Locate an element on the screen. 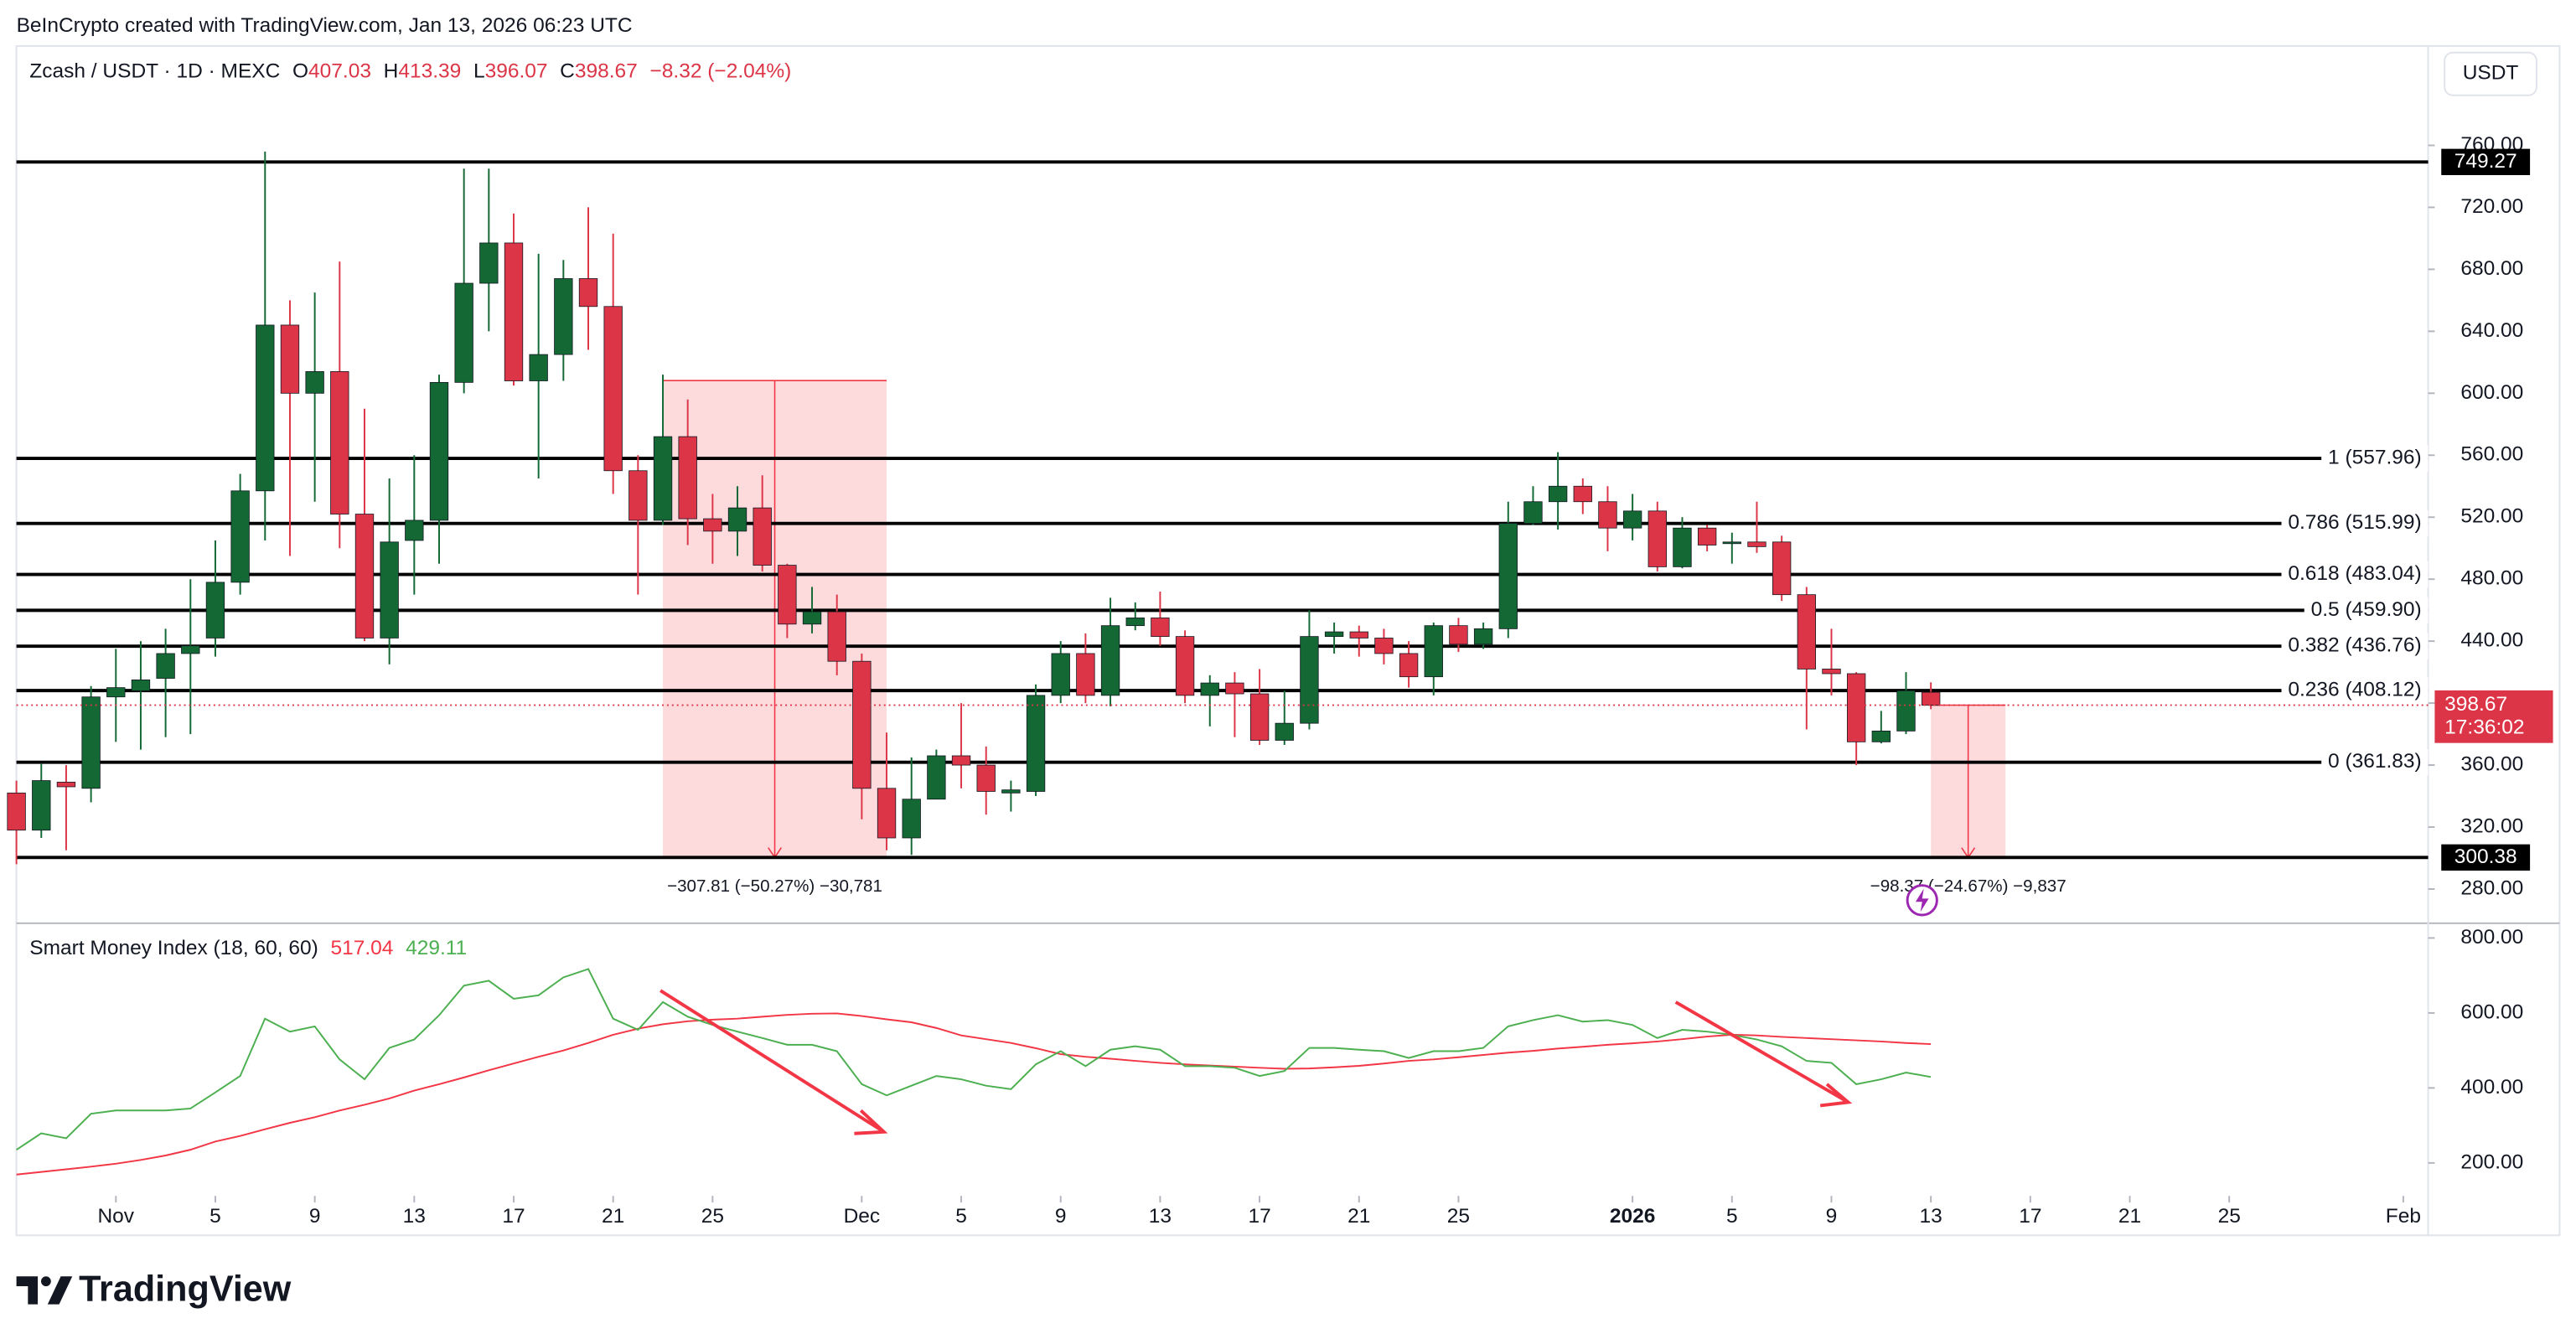  currency-button is located at coordinates (2490, 73).